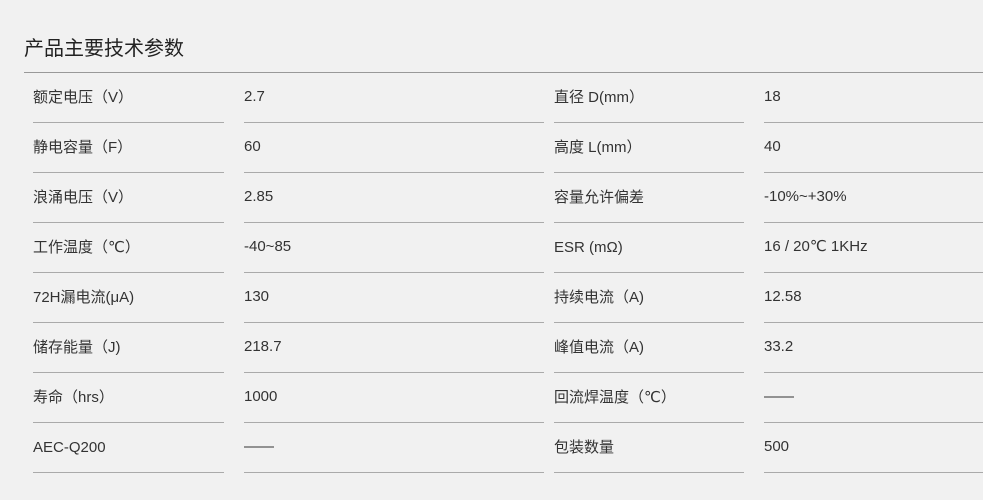 This screenshot has width=983, height=500. Describe the element at coordinates (394, 298) in the screenshot. I see `spec-value: 130` at that location.